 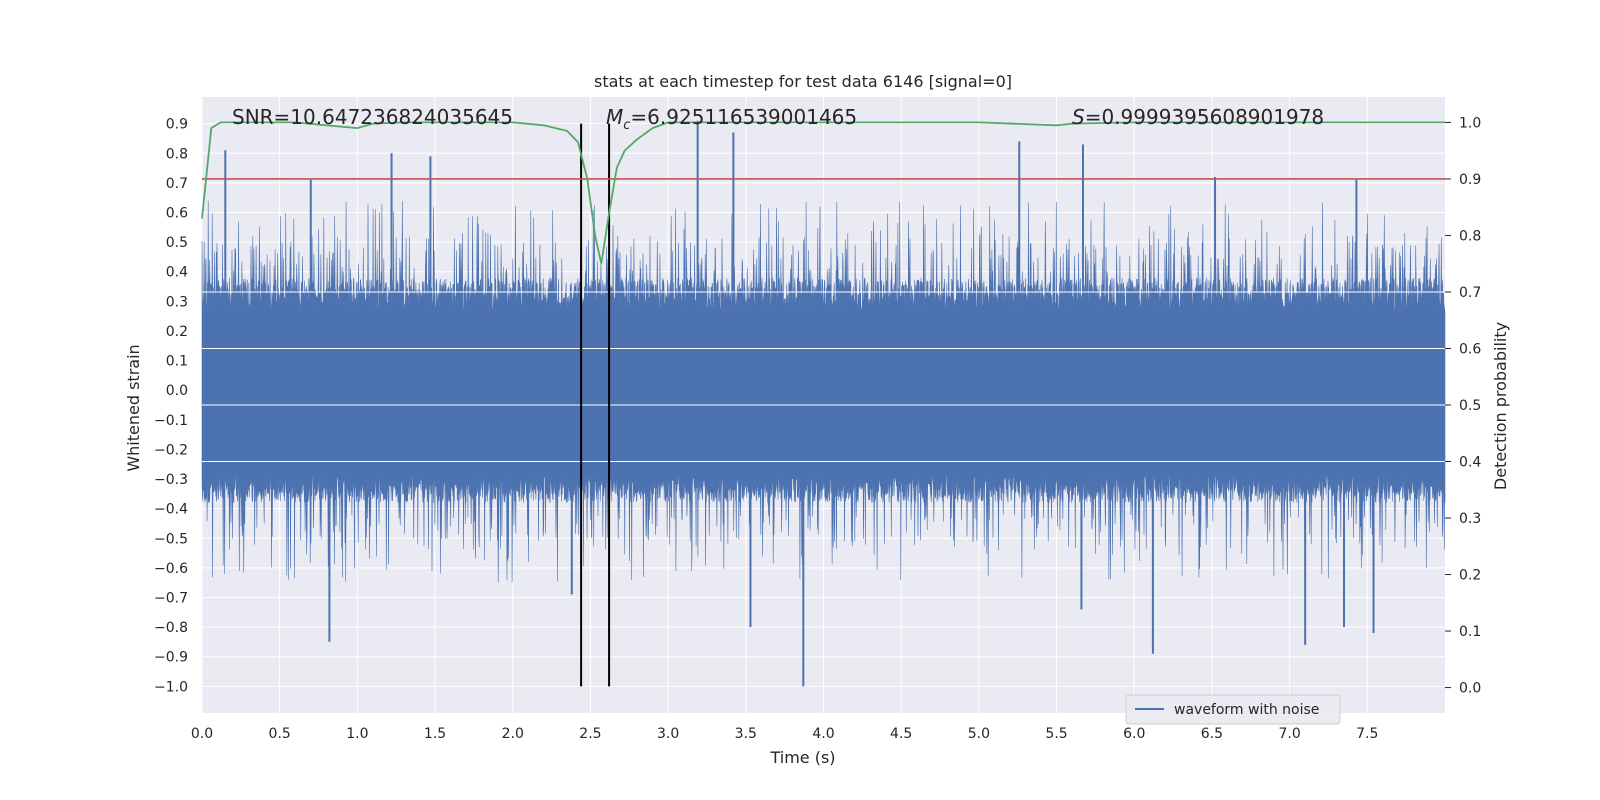 What do you see at coordinates (280, 734) in the screenshot?
I see `x-tick-label: 0.5` at bounding box center [280, 734].